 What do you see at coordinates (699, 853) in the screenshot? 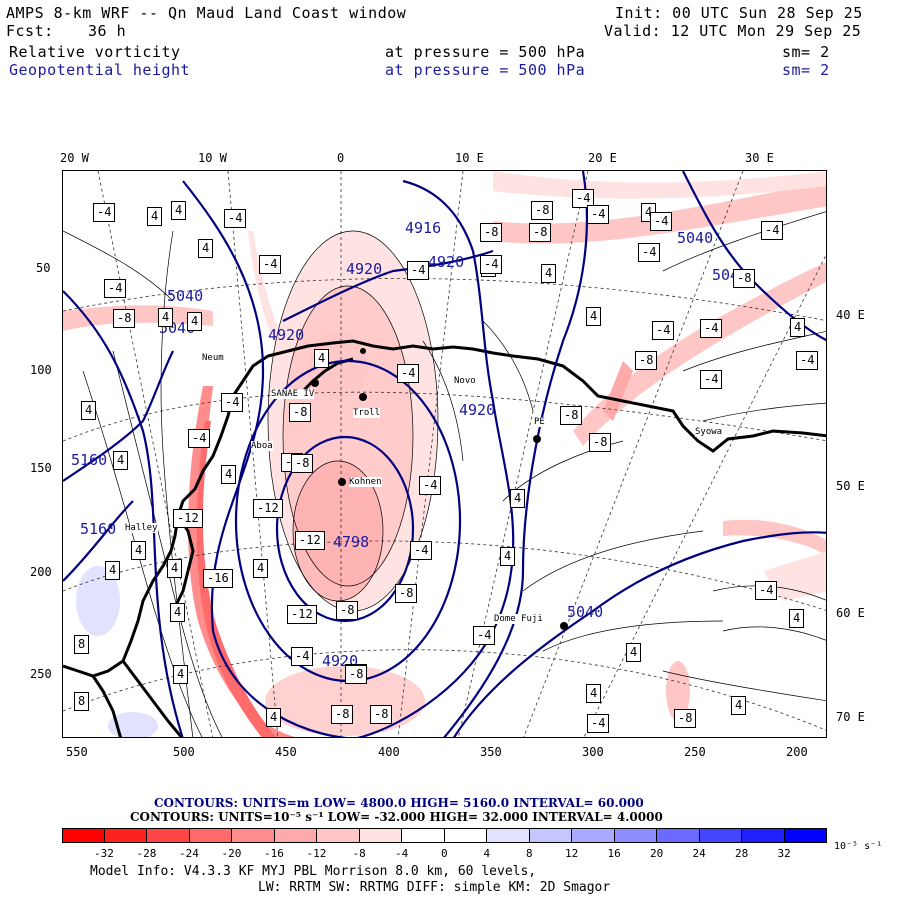
I see `colorbar-tick-label: 24` at bounding box center [699, 853].